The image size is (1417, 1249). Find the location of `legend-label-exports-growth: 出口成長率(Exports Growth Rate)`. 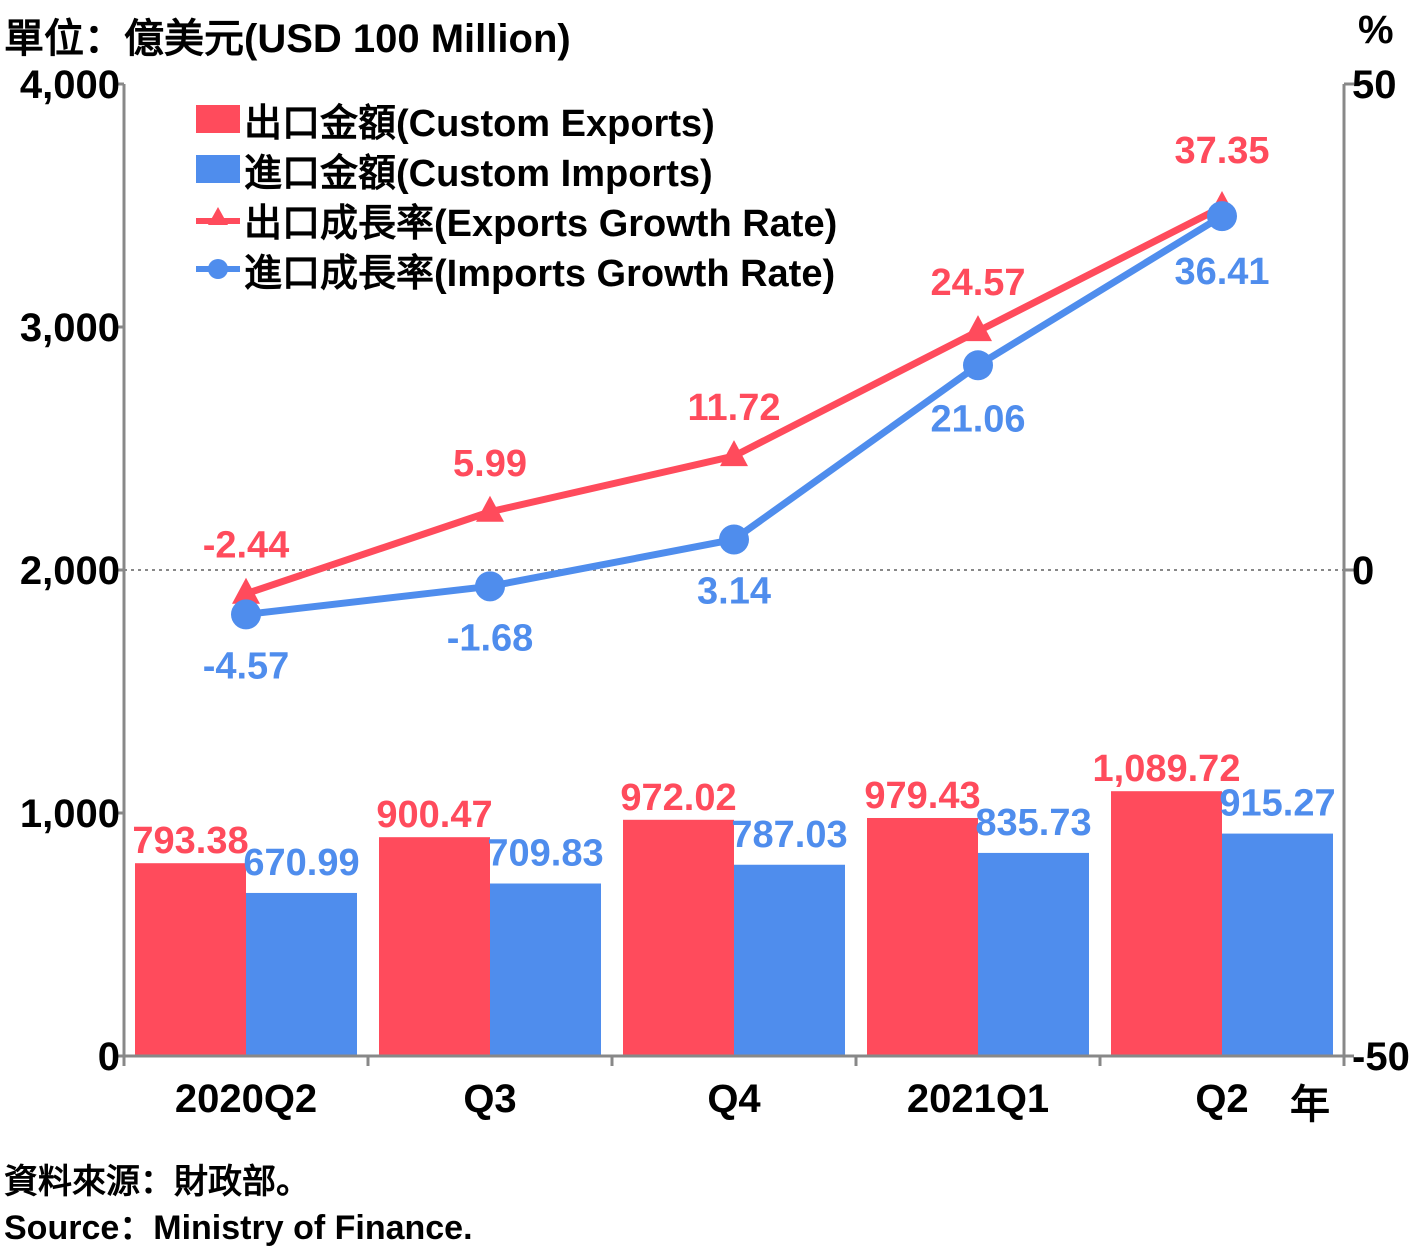

legend-label-exports-growth: 出口成長率(Exports Growth Rate) is located at coordinates (541, 223).